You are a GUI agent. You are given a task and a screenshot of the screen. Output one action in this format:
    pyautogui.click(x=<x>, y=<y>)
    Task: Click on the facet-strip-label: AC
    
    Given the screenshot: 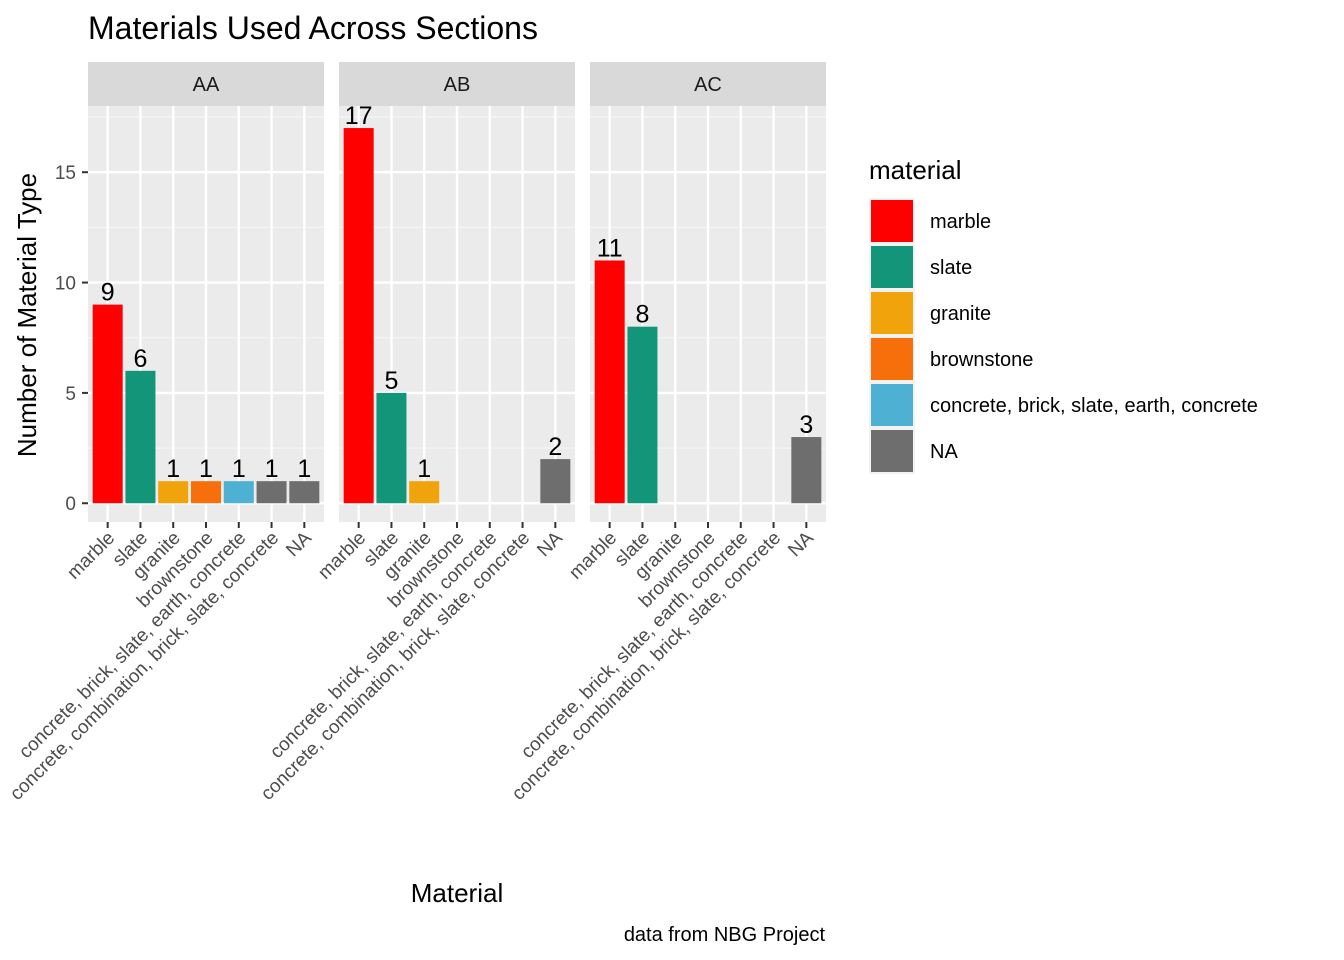 What is the action you would take?
    pyautogui.click(x=708, y=85)
    